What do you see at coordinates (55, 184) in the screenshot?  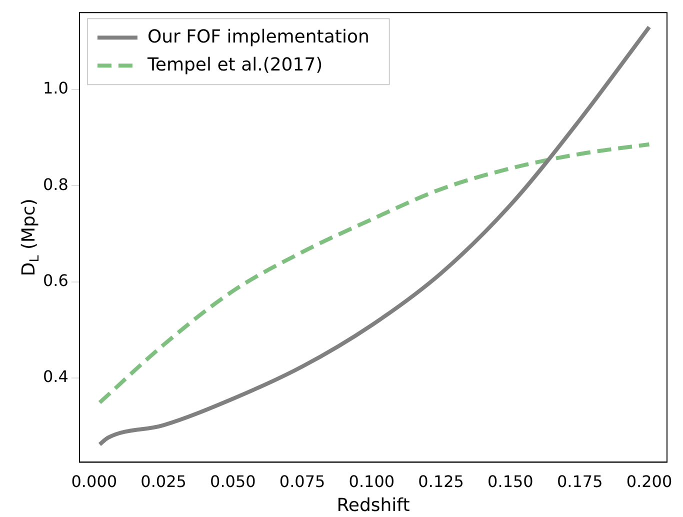 I see `y-tick-label: 0.8` at bounding box center [55, 184].